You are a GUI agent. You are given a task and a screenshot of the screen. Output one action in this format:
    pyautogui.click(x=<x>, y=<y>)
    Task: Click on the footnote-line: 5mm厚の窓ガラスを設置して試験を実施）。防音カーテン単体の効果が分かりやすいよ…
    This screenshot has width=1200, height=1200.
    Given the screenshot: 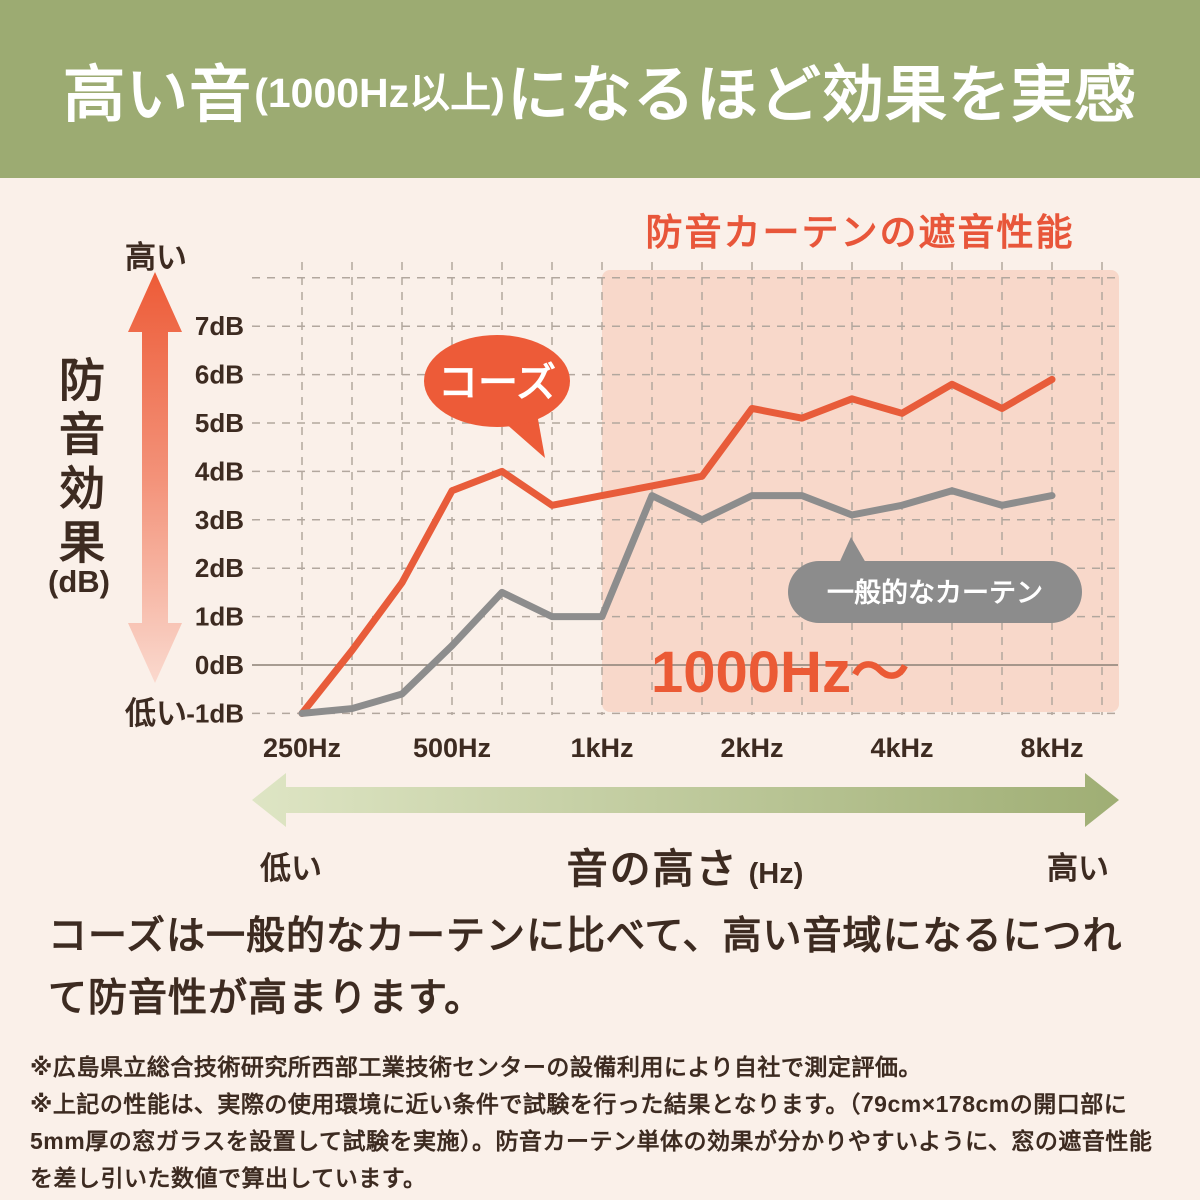 What is the action you would take?
    pyautogui.click(x=591, y=1141)
    